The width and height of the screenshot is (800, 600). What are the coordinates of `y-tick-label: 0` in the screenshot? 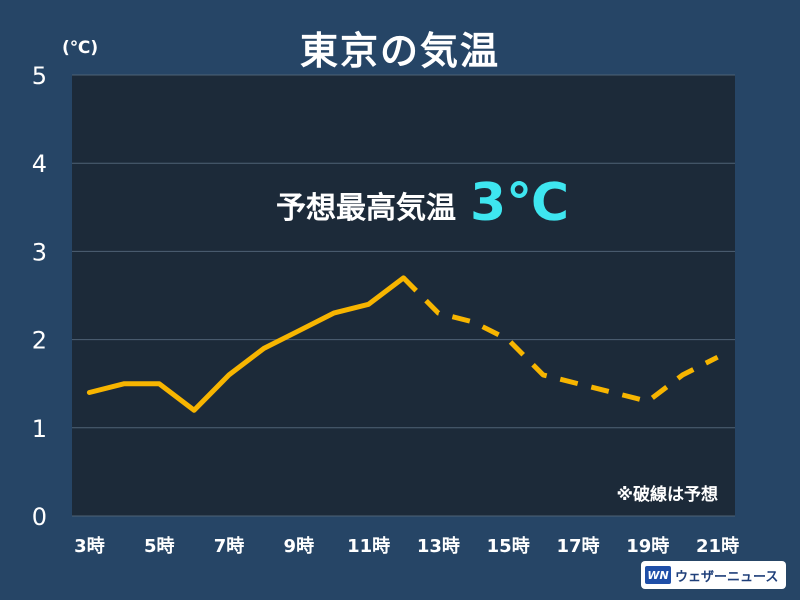 It's located at (39, 517).